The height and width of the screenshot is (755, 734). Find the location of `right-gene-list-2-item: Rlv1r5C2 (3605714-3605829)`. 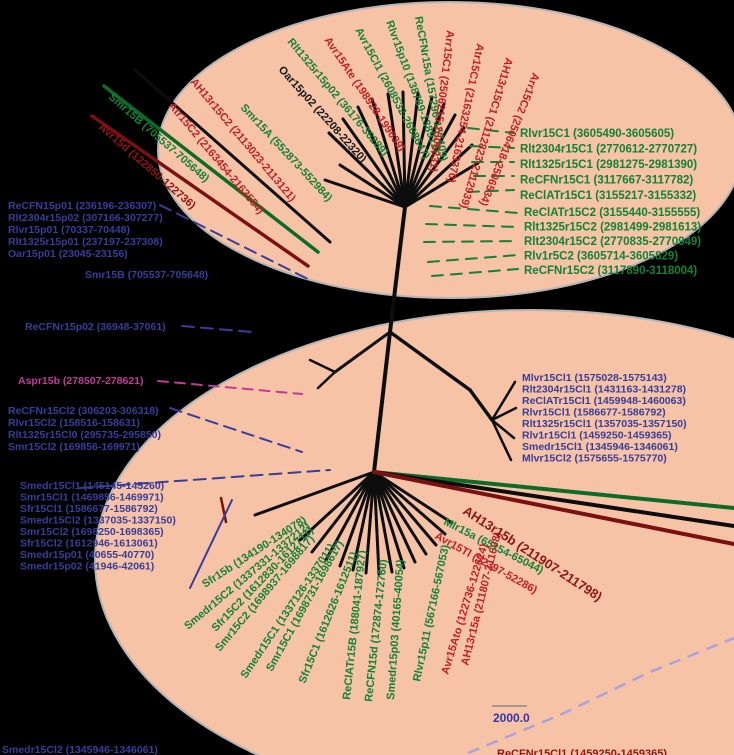

right-gene-list-2-item: Rlv1r5C2 (3605714-3605829) is located at coordinates (601, 257).